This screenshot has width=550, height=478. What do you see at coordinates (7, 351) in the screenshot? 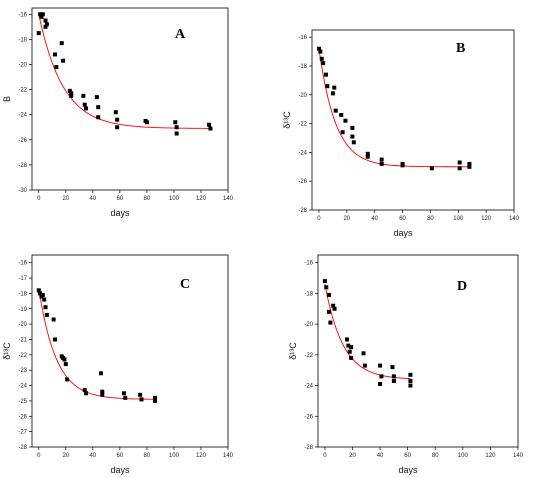
I see `y-axis-label: δ¹³C` at bounding box center [7, 351].